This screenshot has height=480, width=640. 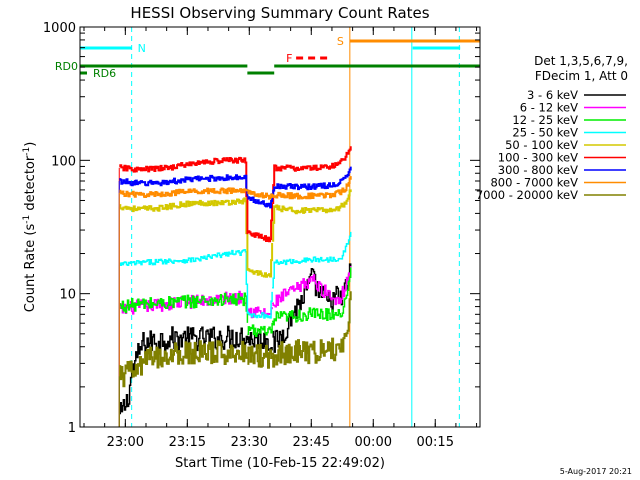 I want to click on rd0-label: RD0, so click(x=66, y=66).